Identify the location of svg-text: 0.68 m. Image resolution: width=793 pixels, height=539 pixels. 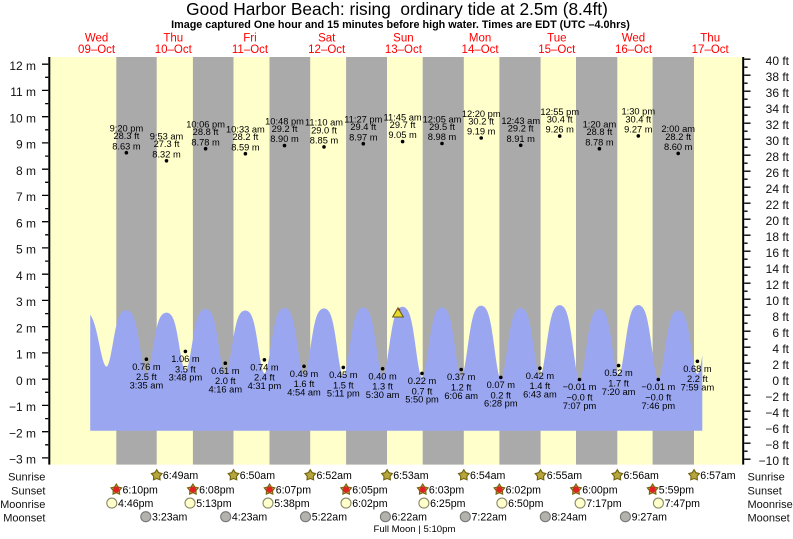
(697, 369).